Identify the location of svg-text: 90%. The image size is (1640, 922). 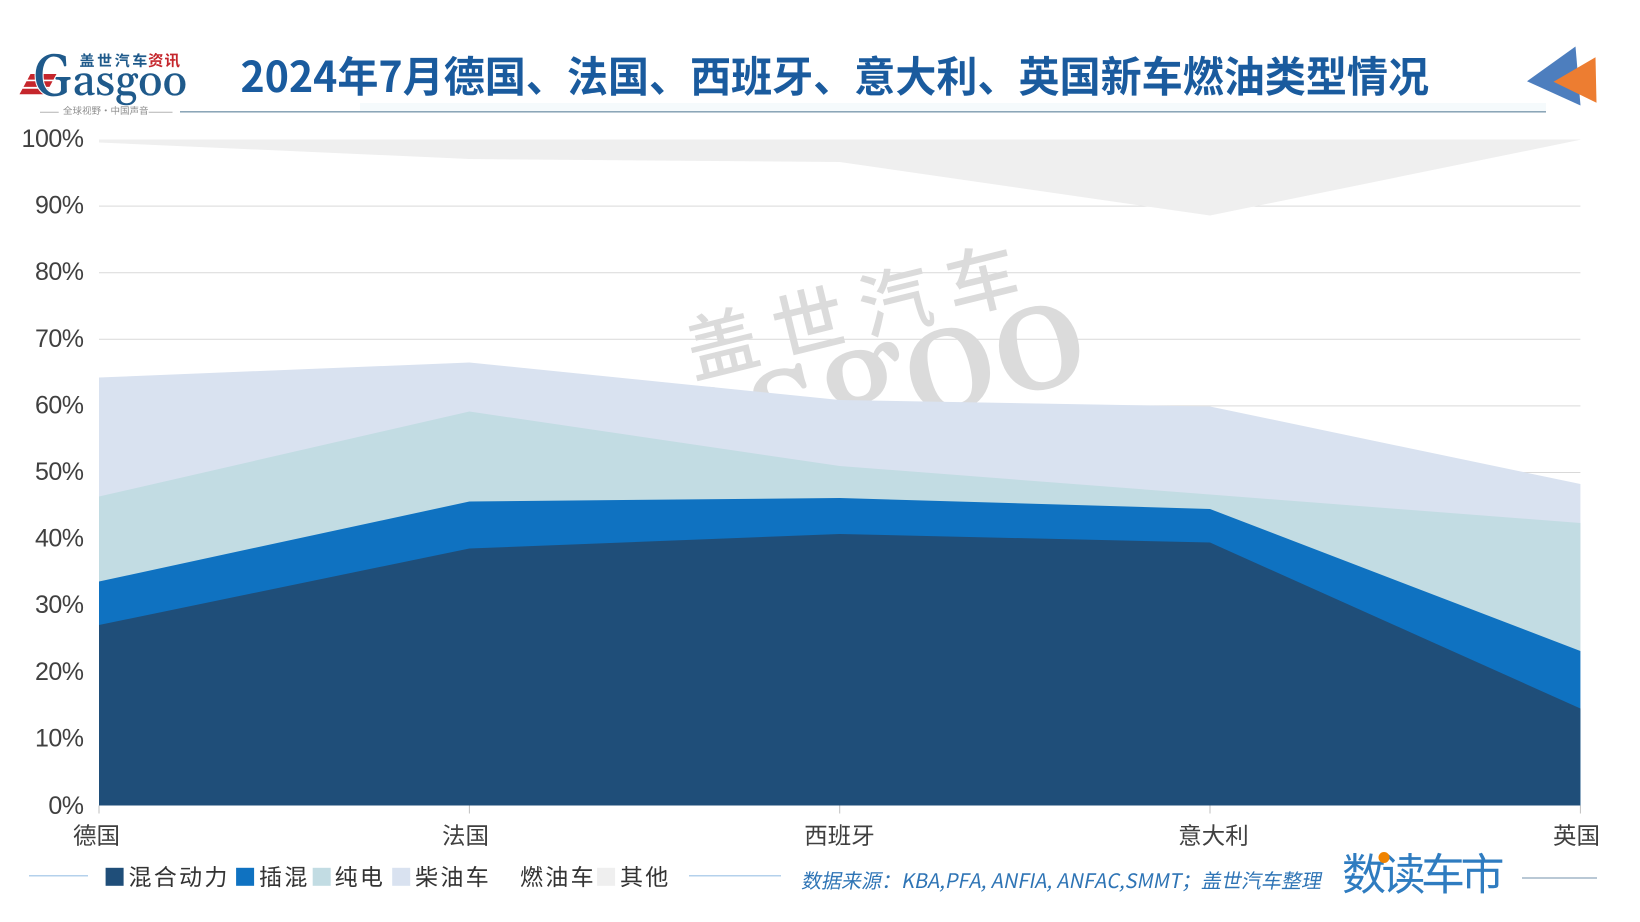
(59, 206).